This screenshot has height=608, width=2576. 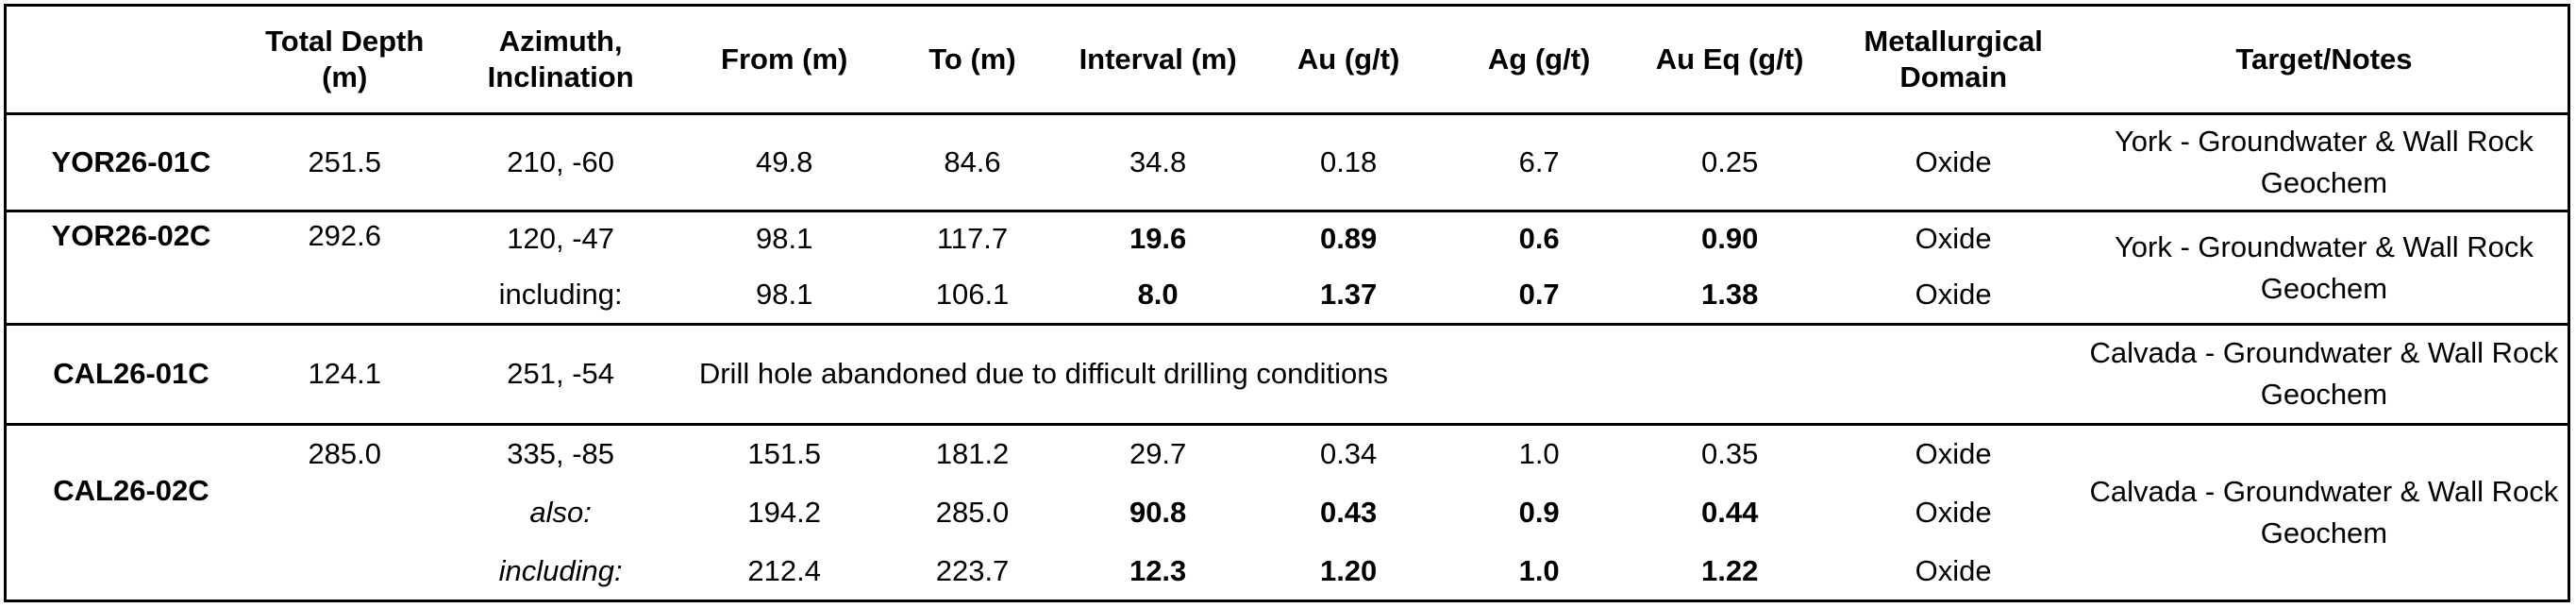 What do you see at coordinates (1729, 294) in the screenshot?
I see `aueq: 1.38` at bounding box center [1729, 294].